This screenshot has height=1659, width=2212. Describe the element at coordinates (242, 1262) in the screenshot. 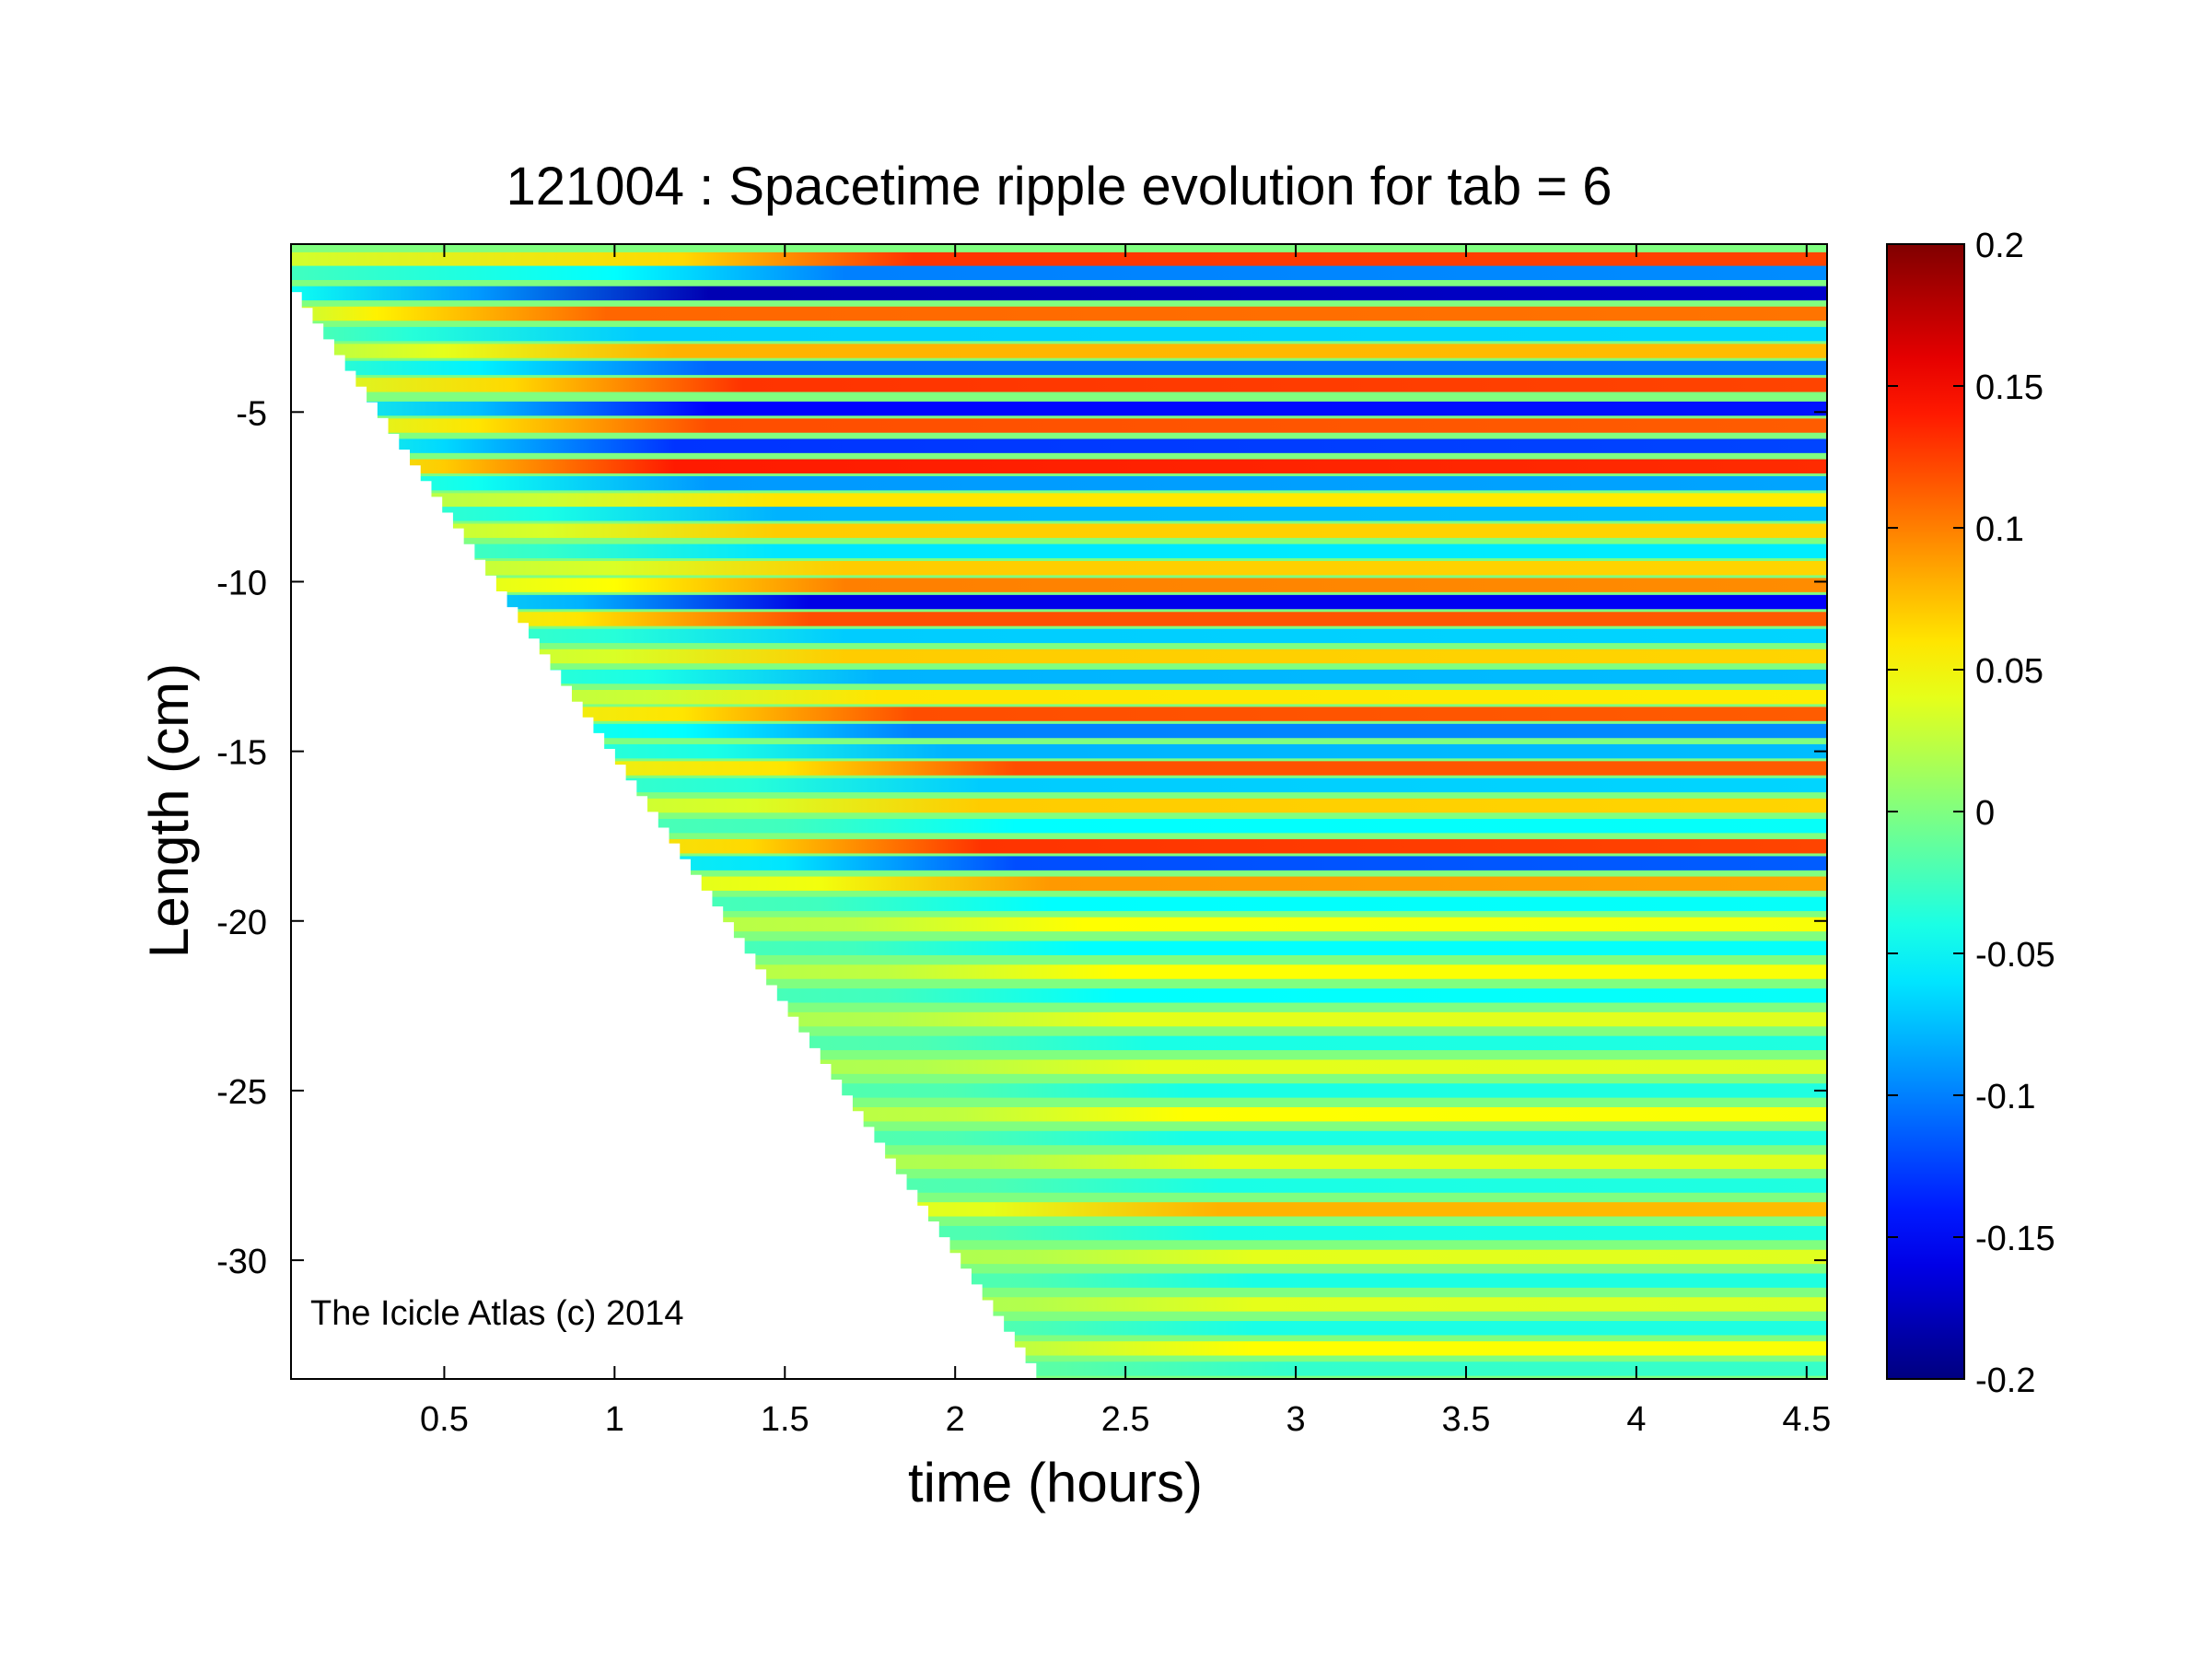

I see `y-tick-label: -30` at that location.